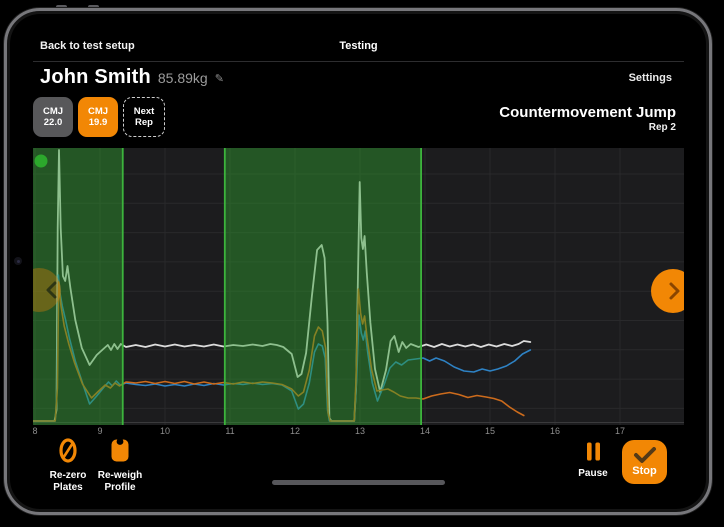  I want to click on recording-indicator-dot, so click(41, 161).